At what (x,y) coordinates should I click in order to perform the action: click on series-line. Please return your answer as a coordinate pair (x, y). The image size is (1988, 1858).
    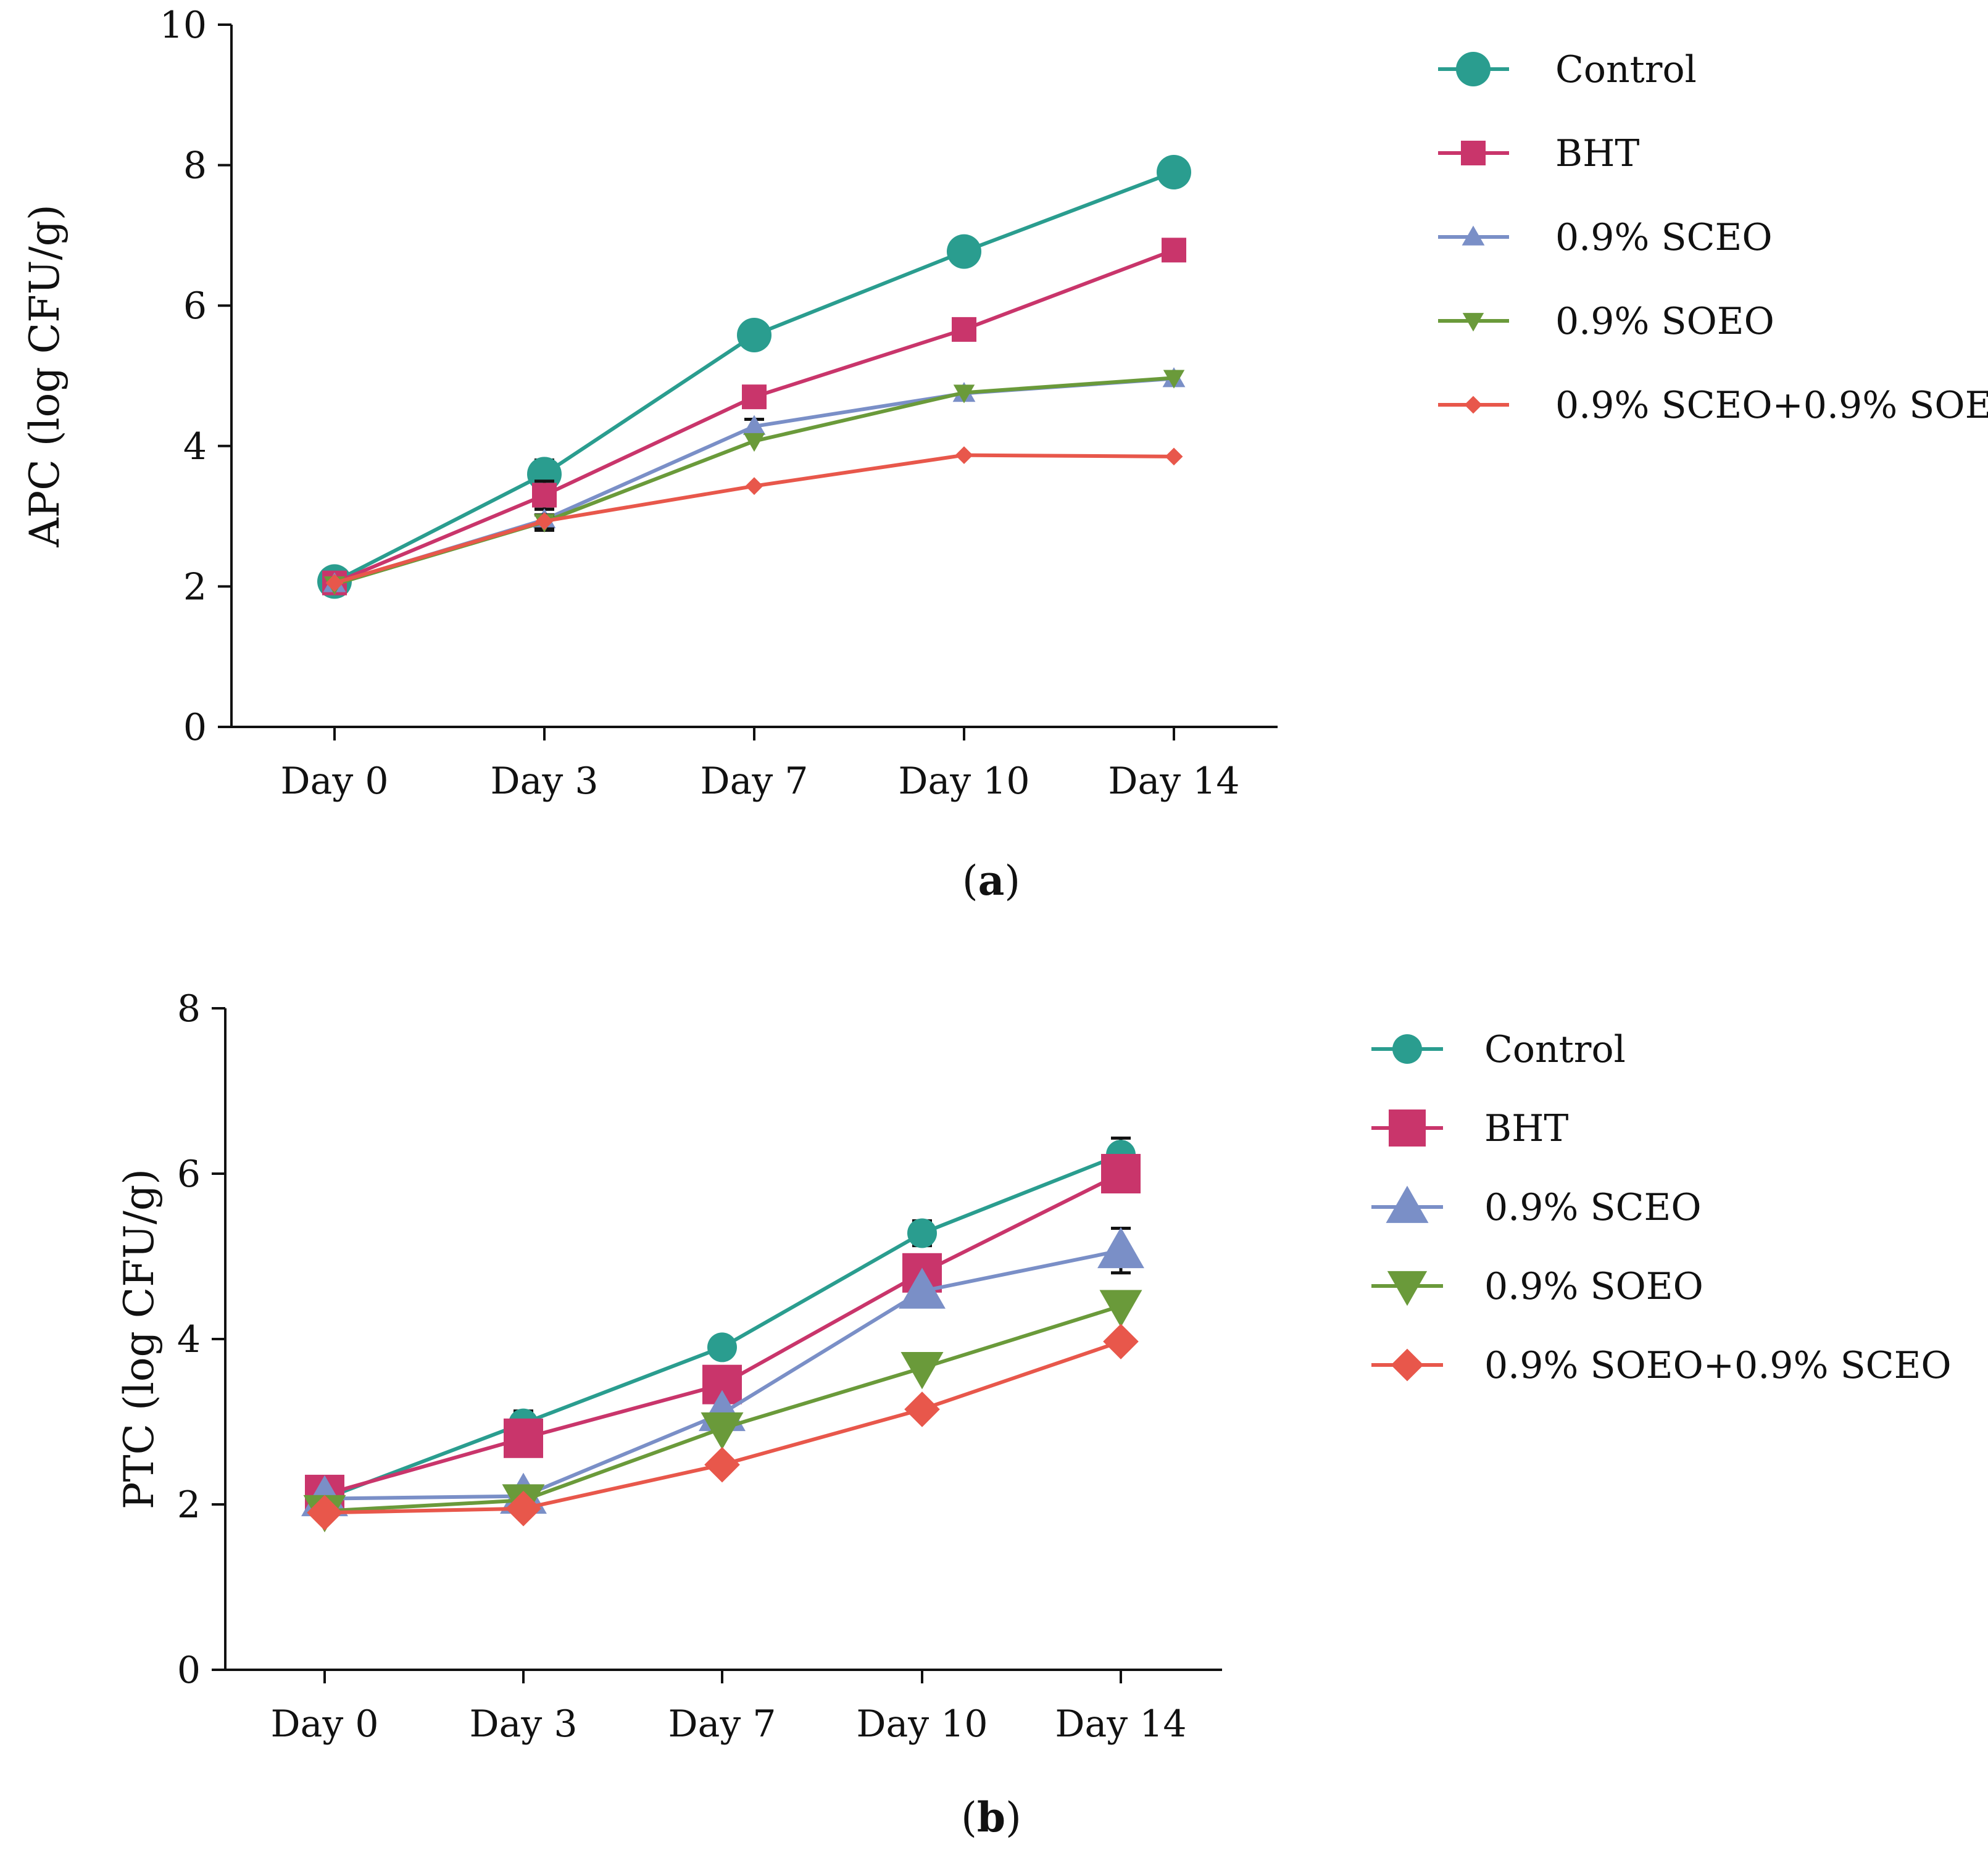
    Looking at the image, I should click on (754, 377).